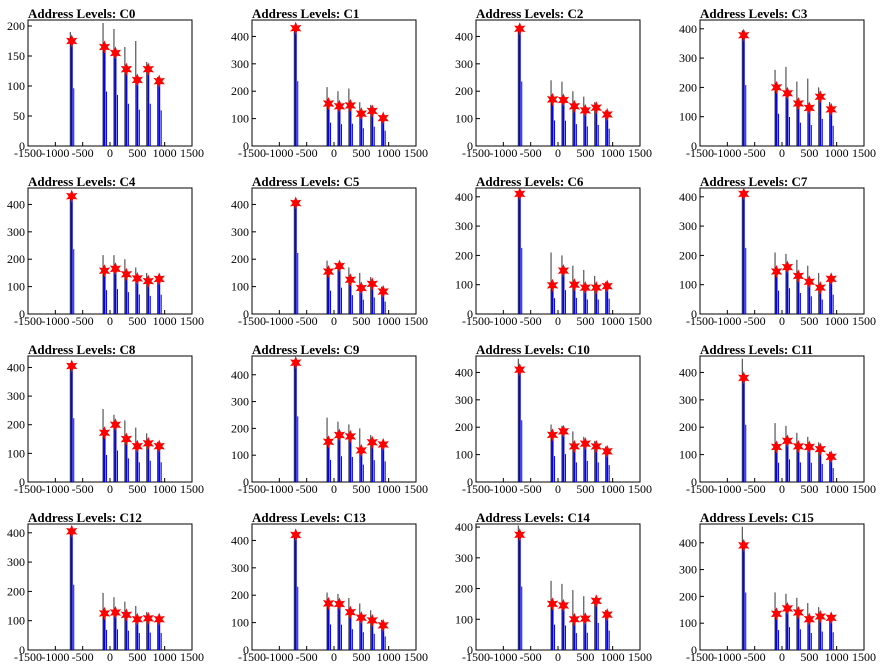 The width and height of the screenshot is (896, 672). What do you see at coordinates (82, 181) in the screenshot?
I see `panel-title: Address Levels: C4` at bounding box center [82, 181].